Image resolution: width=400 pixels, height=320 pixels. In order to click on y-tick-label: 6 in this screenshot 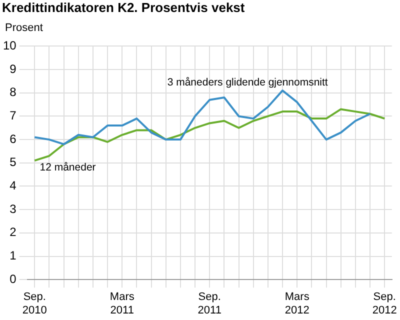, I will do `click(13, 139)`.